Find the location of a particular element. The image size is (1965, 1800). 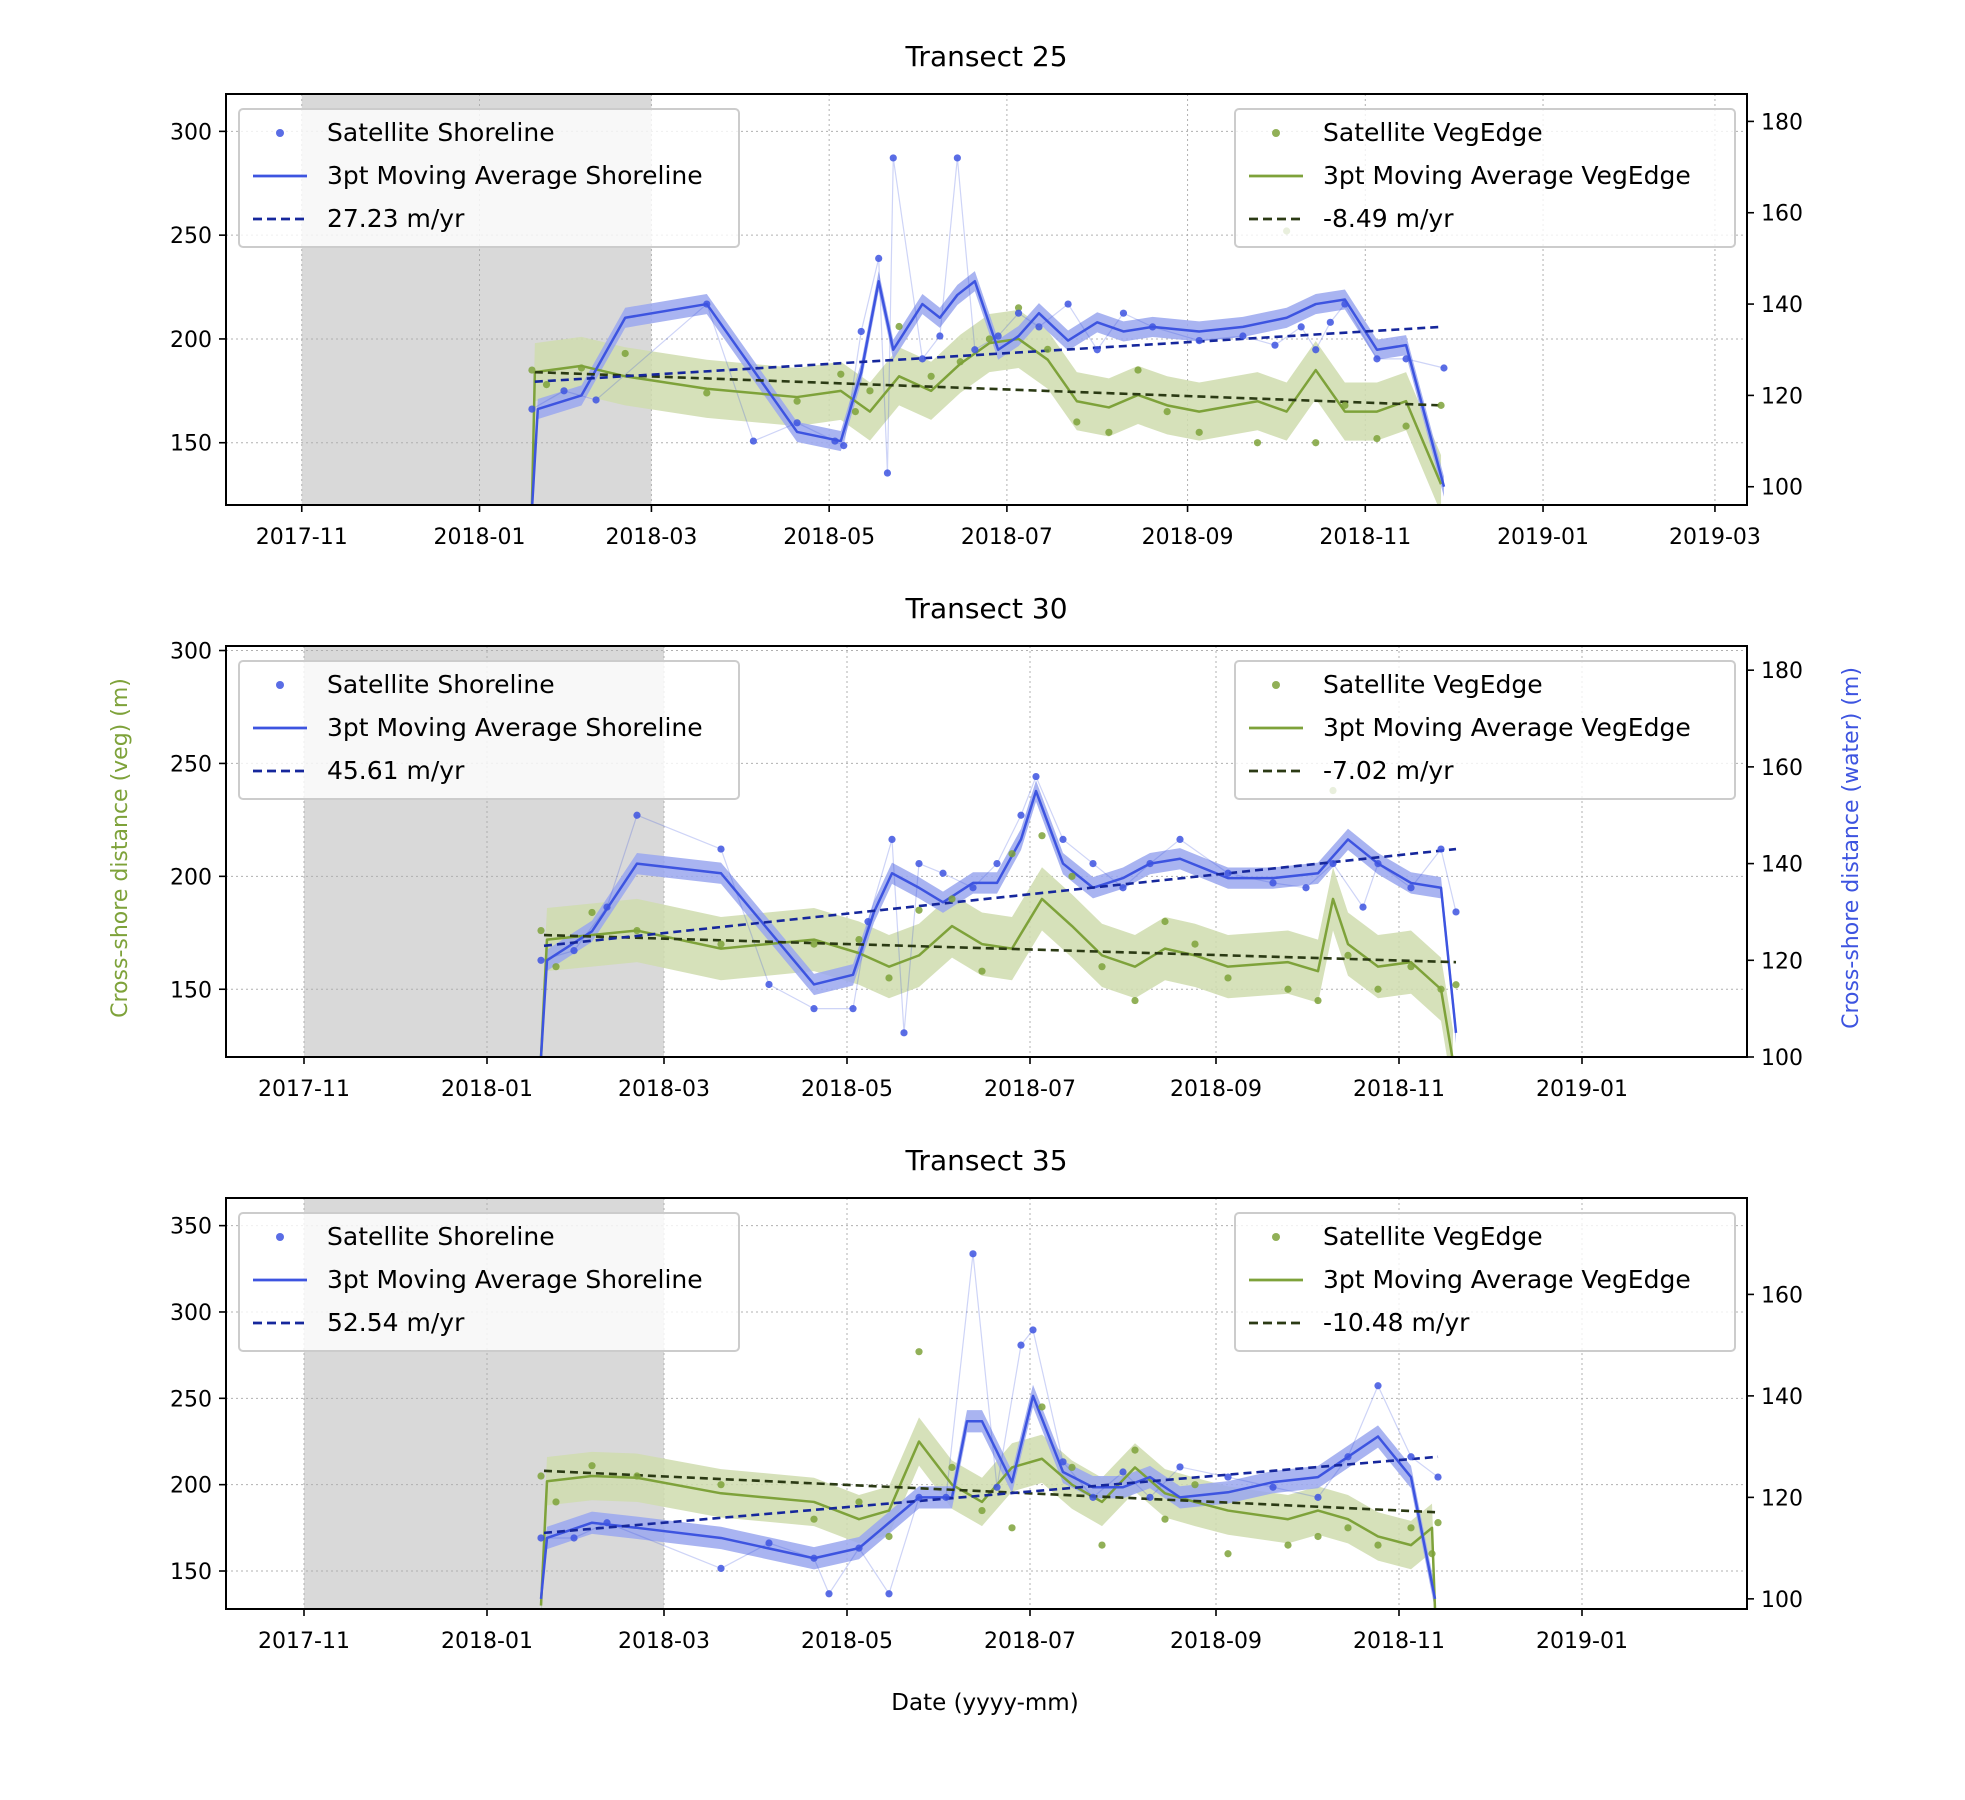

y-tick-label-left: 300 is located at coordinates (191, 652).